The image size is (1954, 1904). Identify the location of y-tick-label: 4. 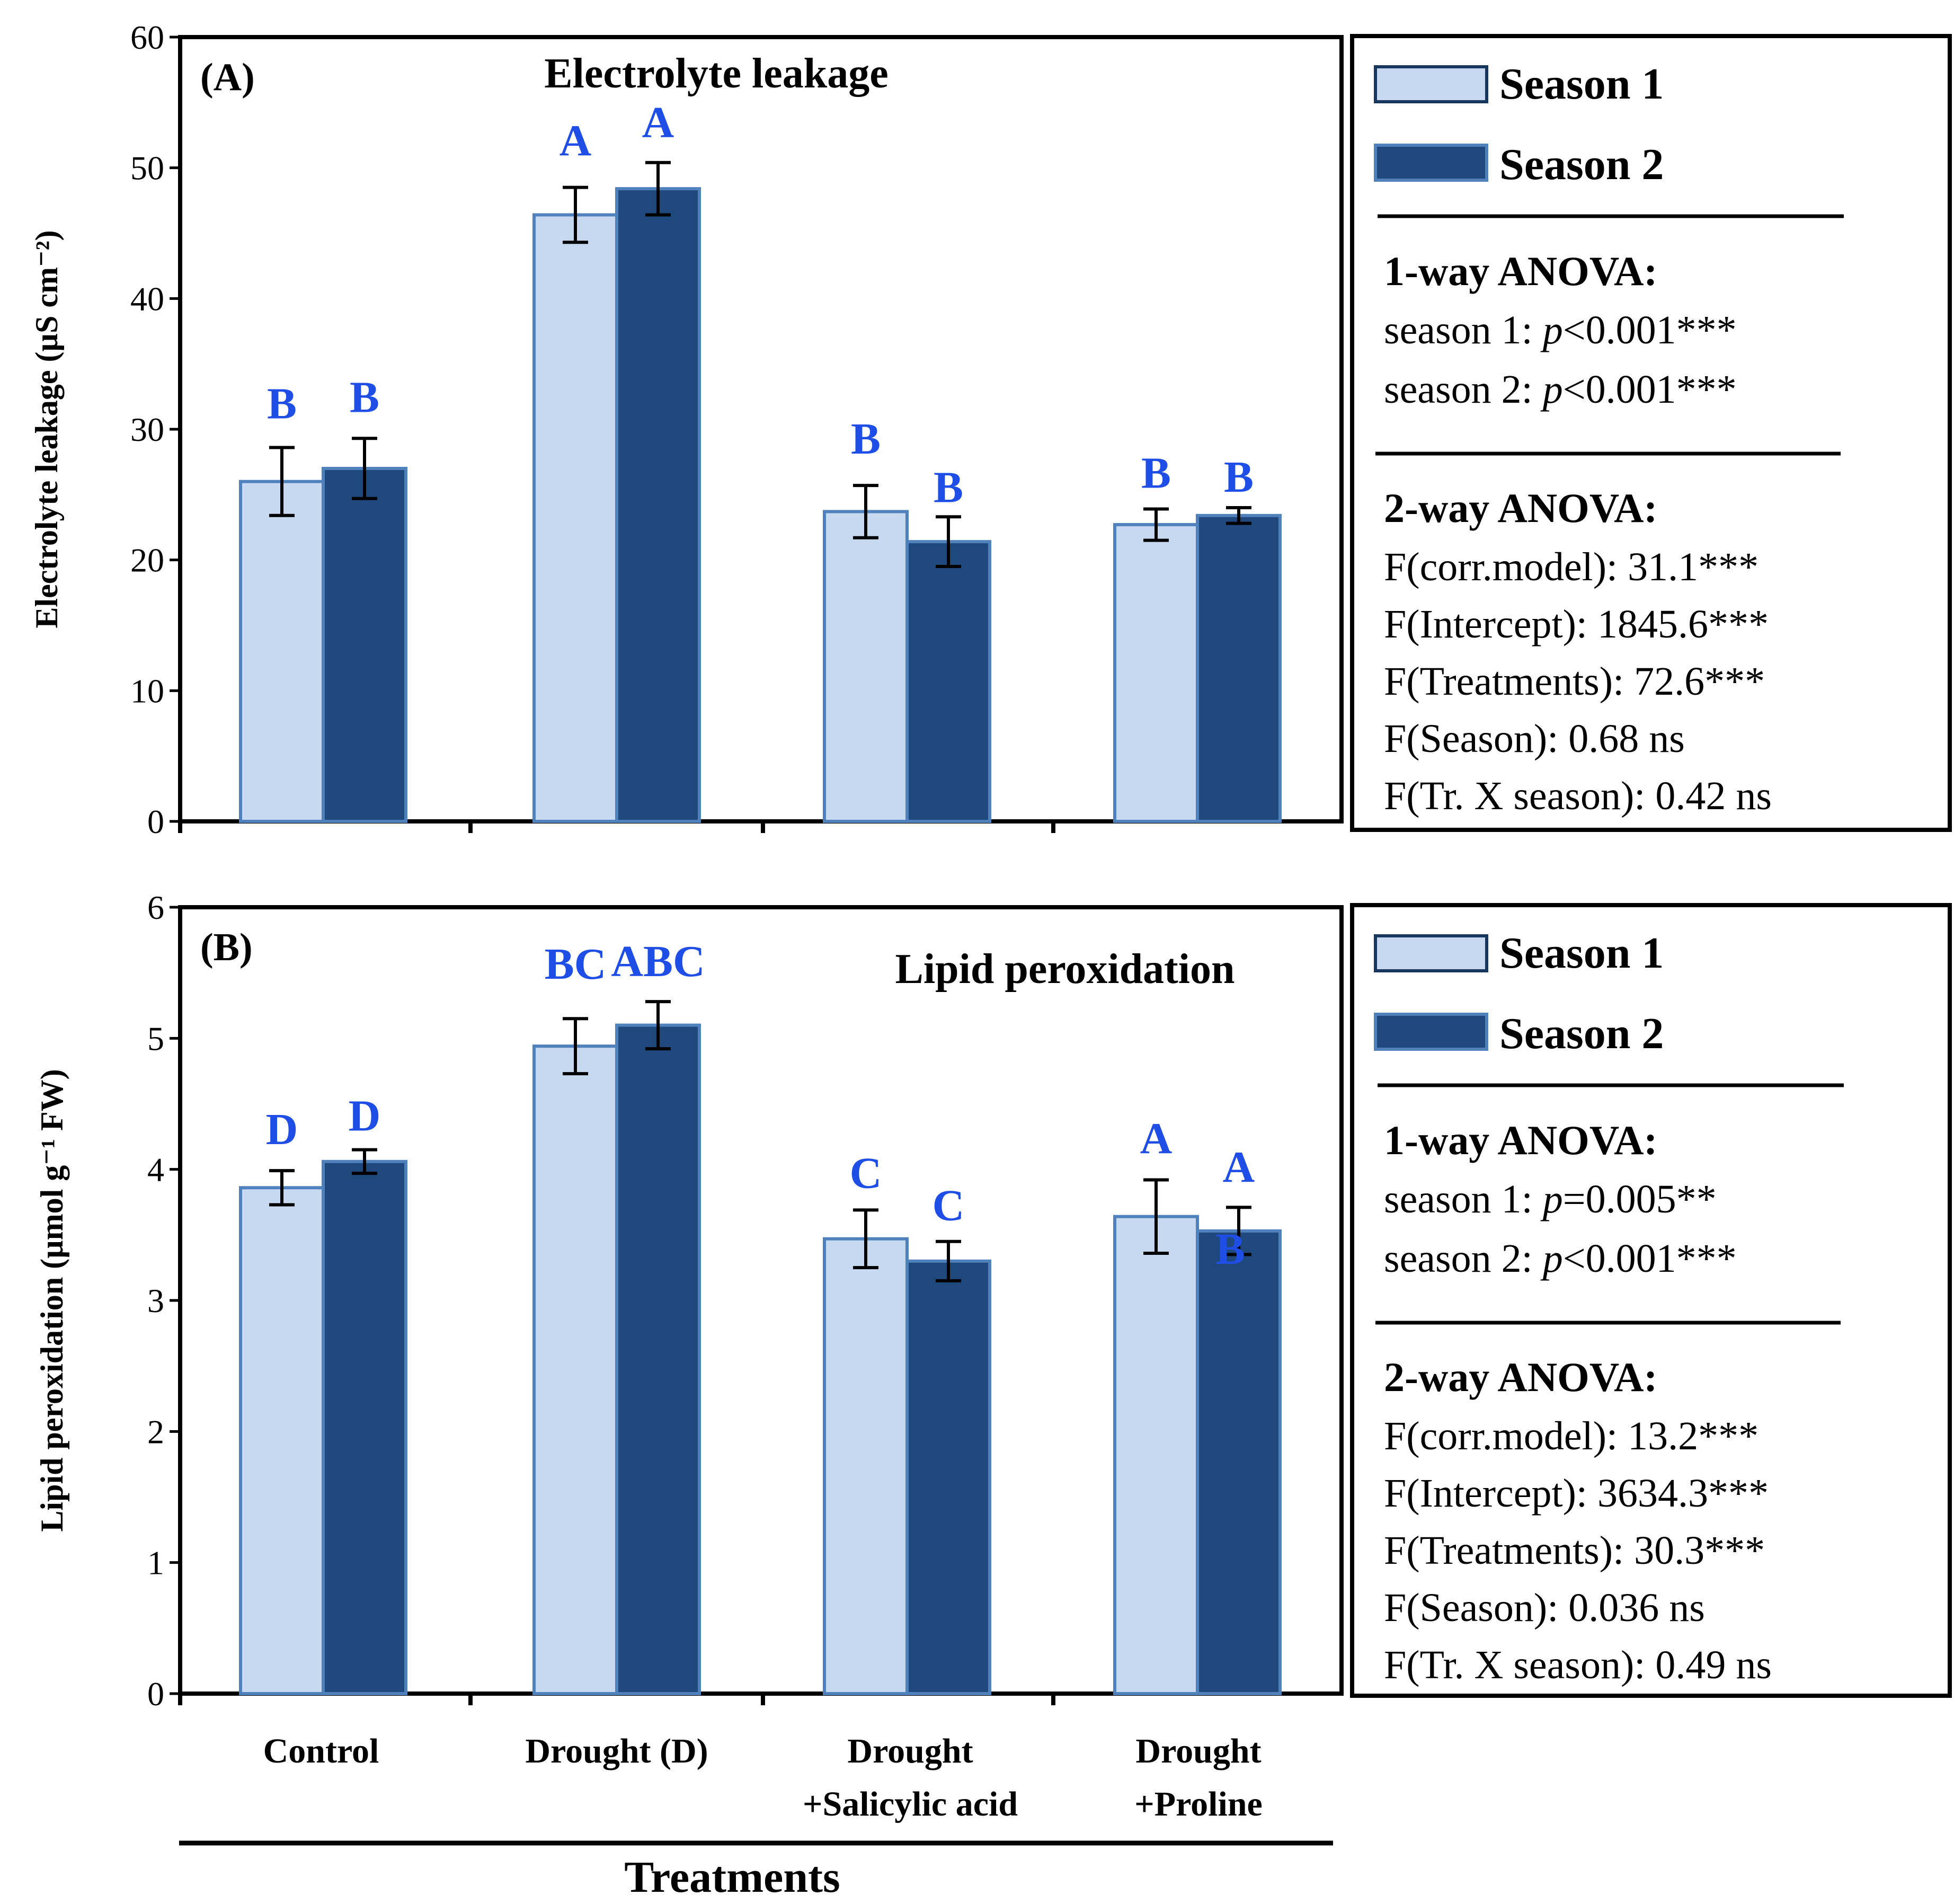
(155, 1170).